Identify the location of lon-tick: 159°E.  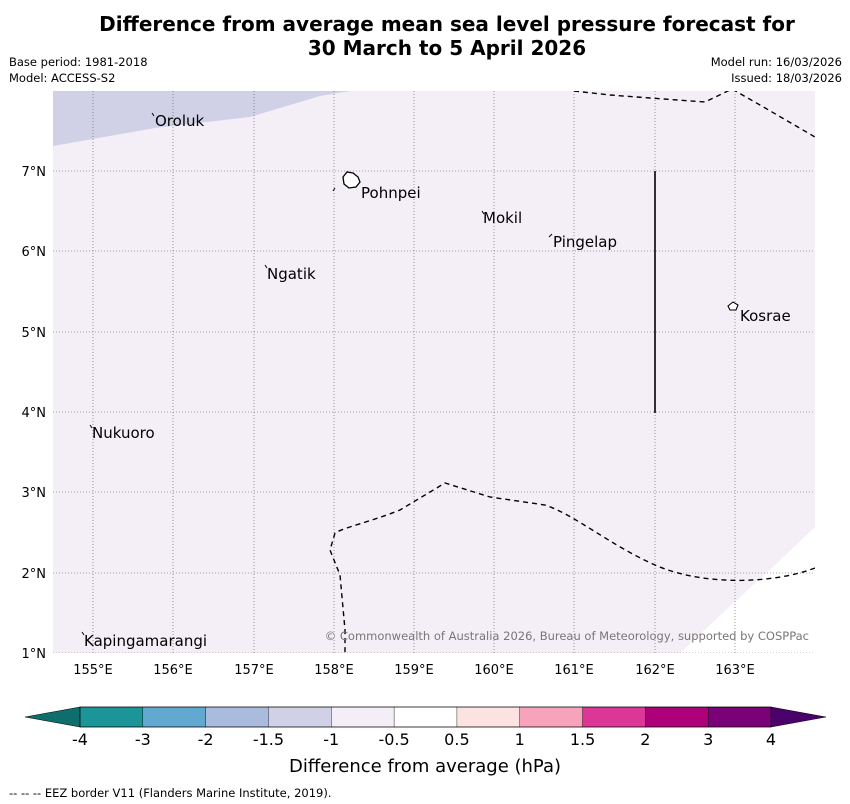
(414, 670).